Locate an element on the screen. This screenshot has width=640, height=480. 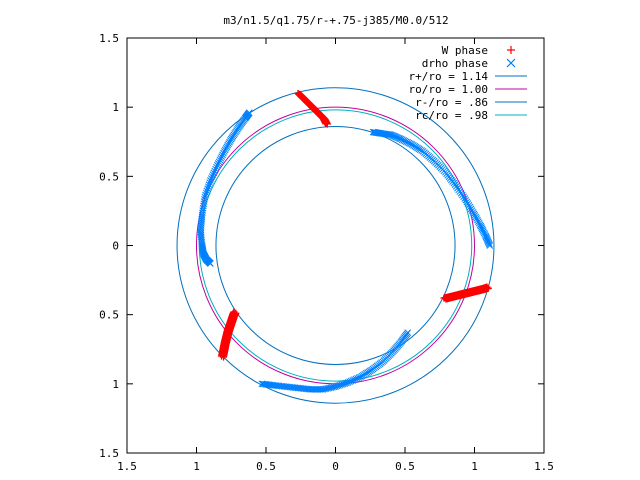
chart-title: m3/n1.5/q1.75/r-+.75-j385/M0.0/512 is located at coordinates (335, 20).